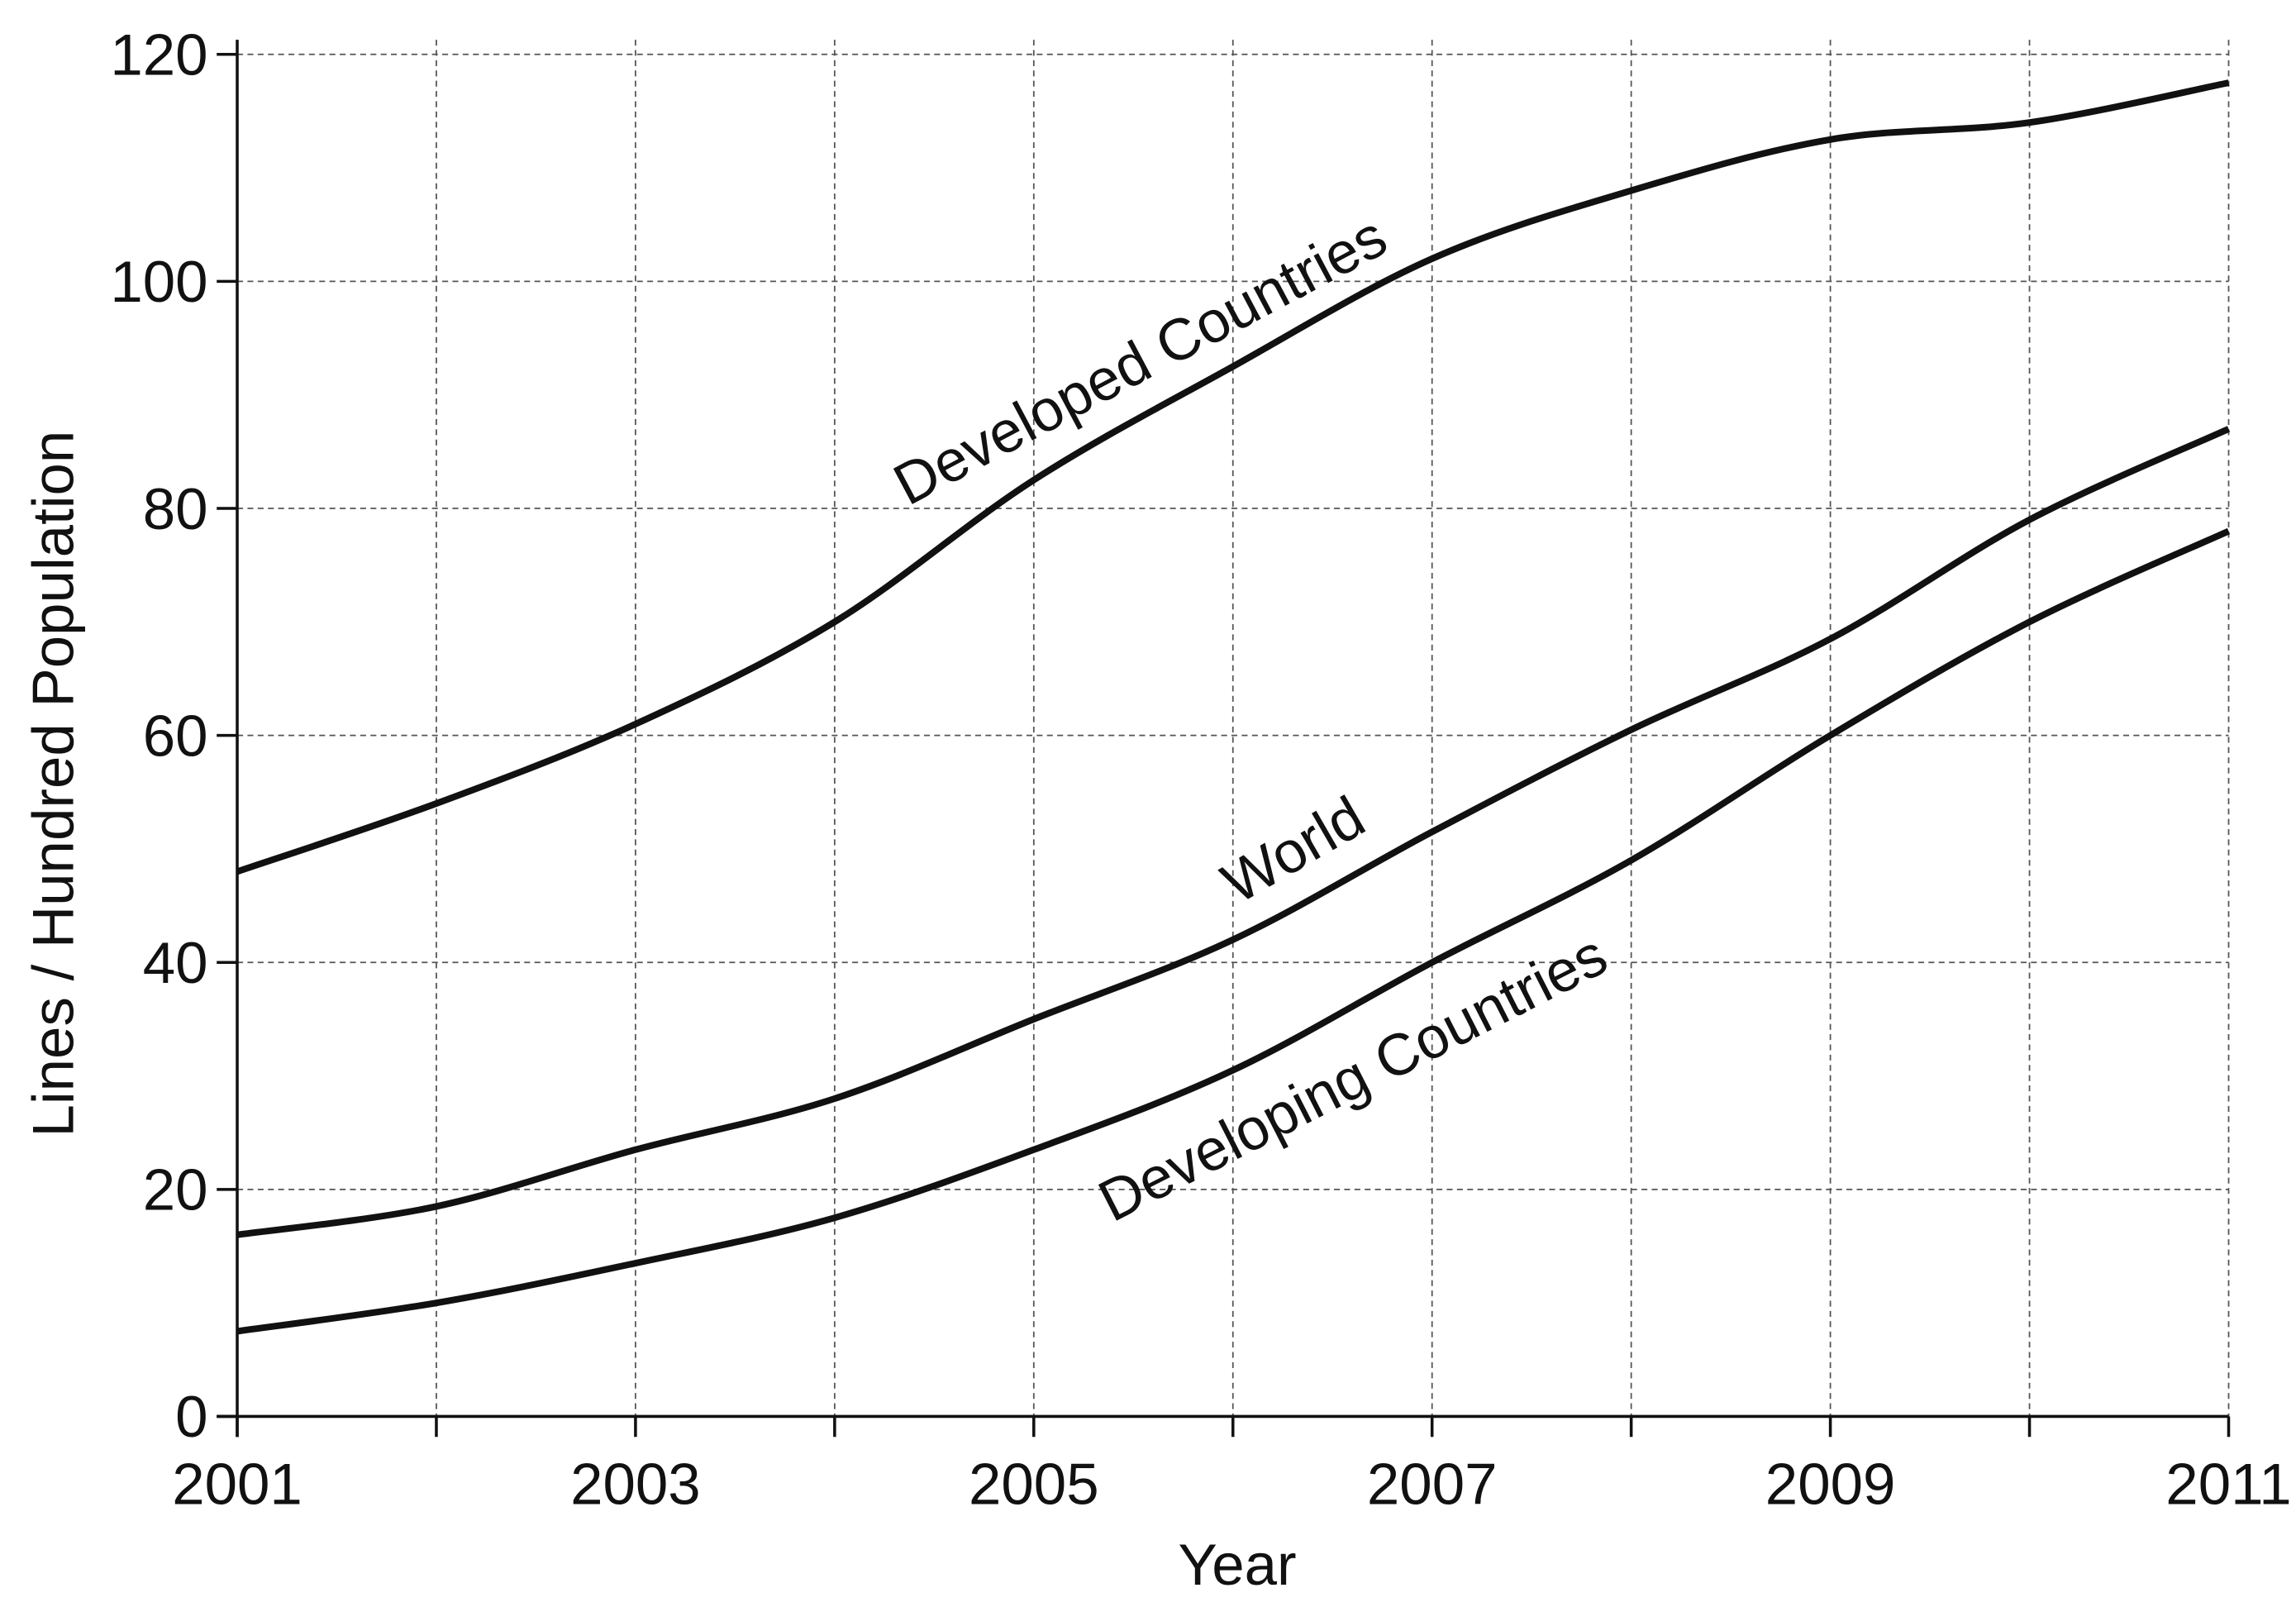  What do you see at coordinates (635, 1485) in the screenshot?
I see `x-tick-label: 2003` at bounding box center [635, 1485].